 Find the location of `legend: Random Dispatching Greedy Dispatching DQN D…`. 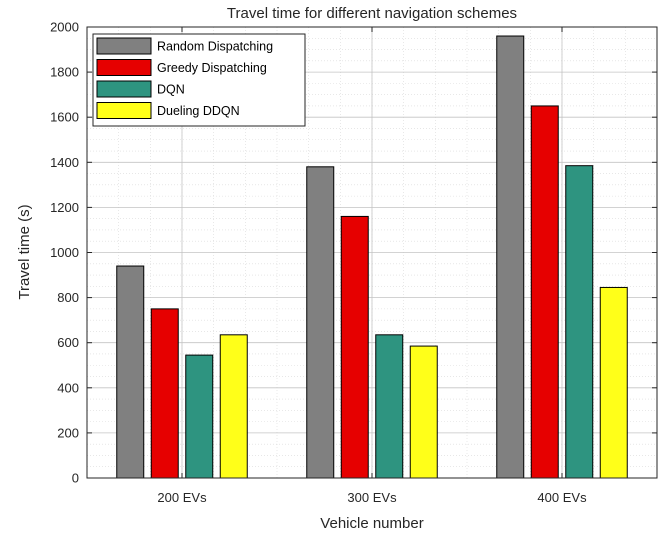

legend: Random Dispatching Greedy Dispatching DQN D… is located at coordinates (199, 80).